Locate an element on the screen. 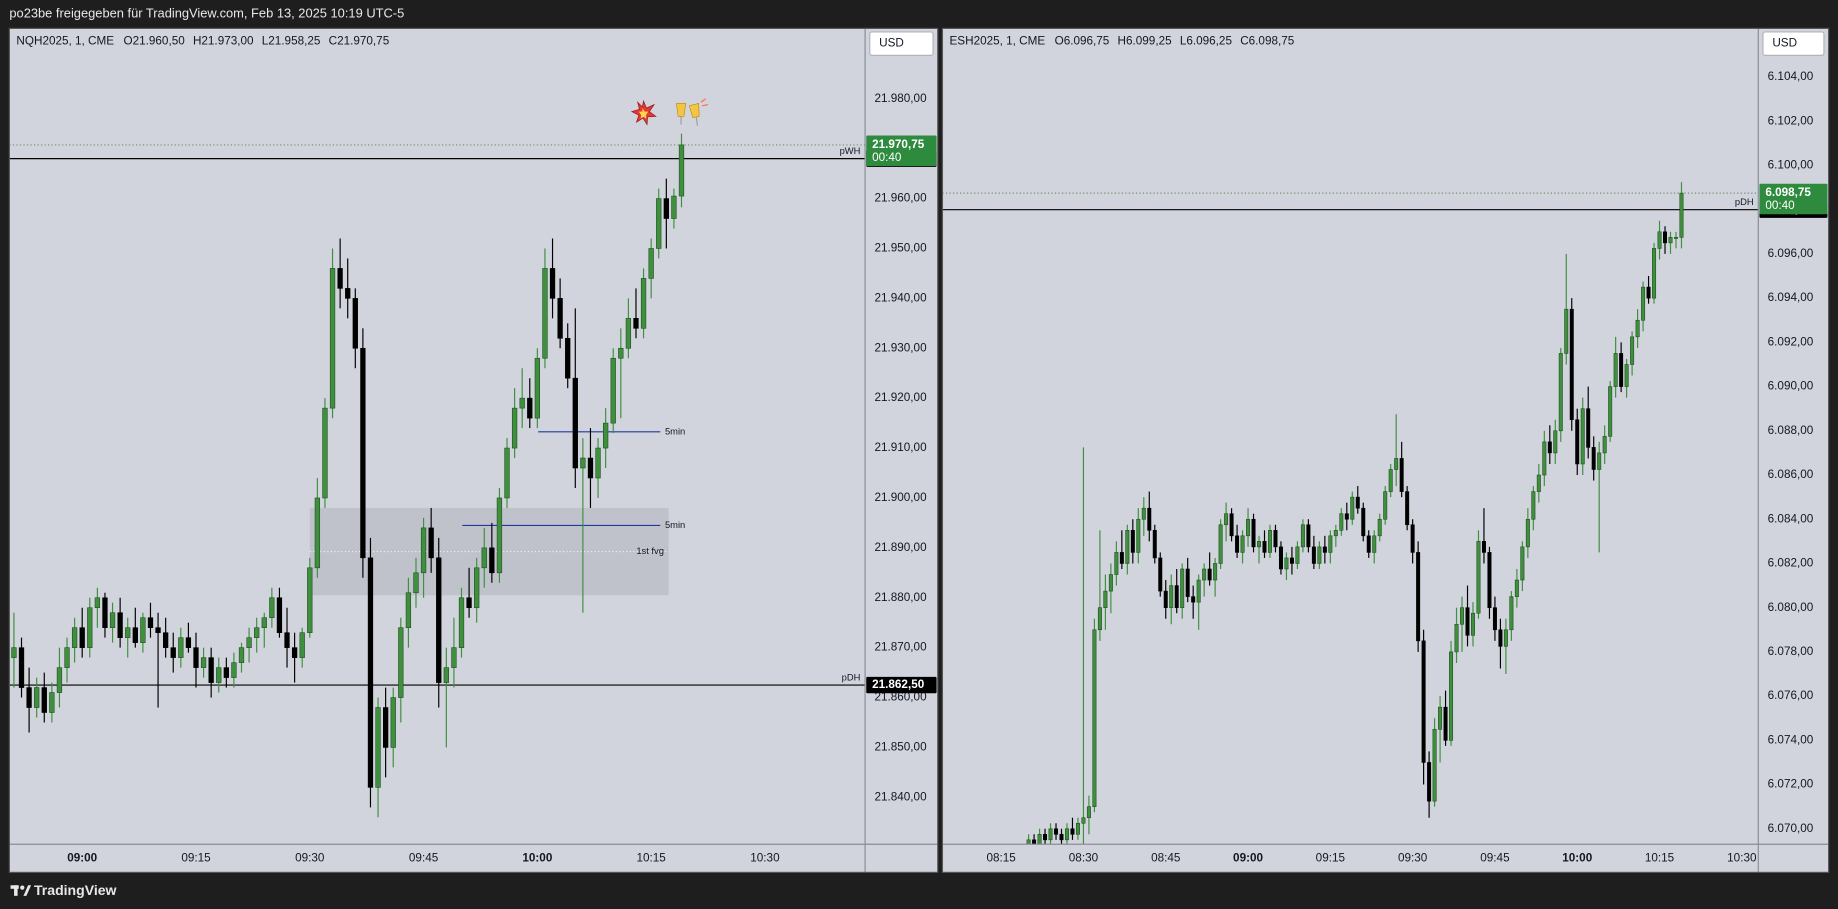 The height and width of the screenshot is (909, 1838). legend-text: L6.096,25 is located at coordinates (1206, 40).